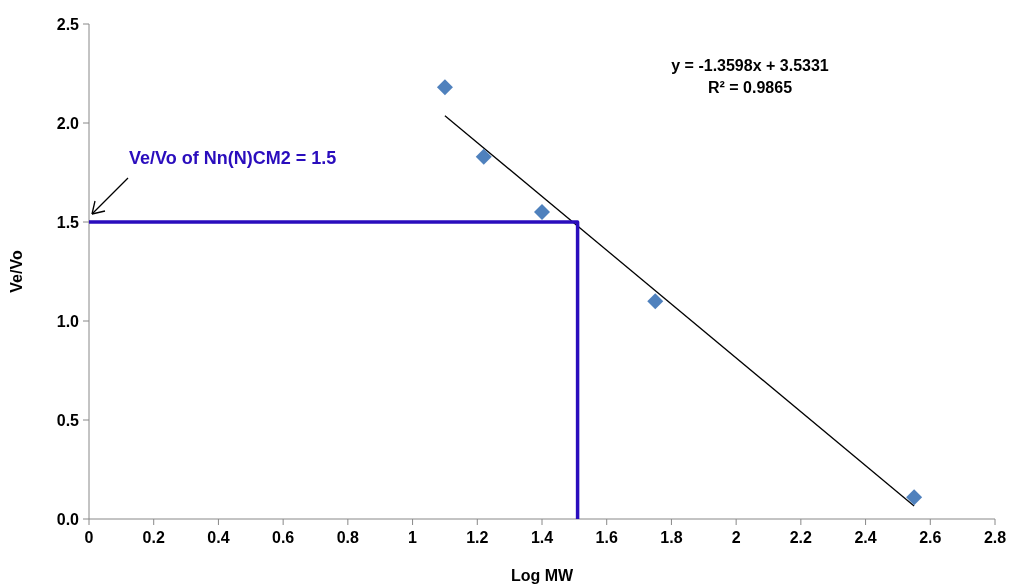 This screenshot has width=1012, height=587. I want to click on annotation: y = -1.3598x + 3.5331, so click(750, 65).